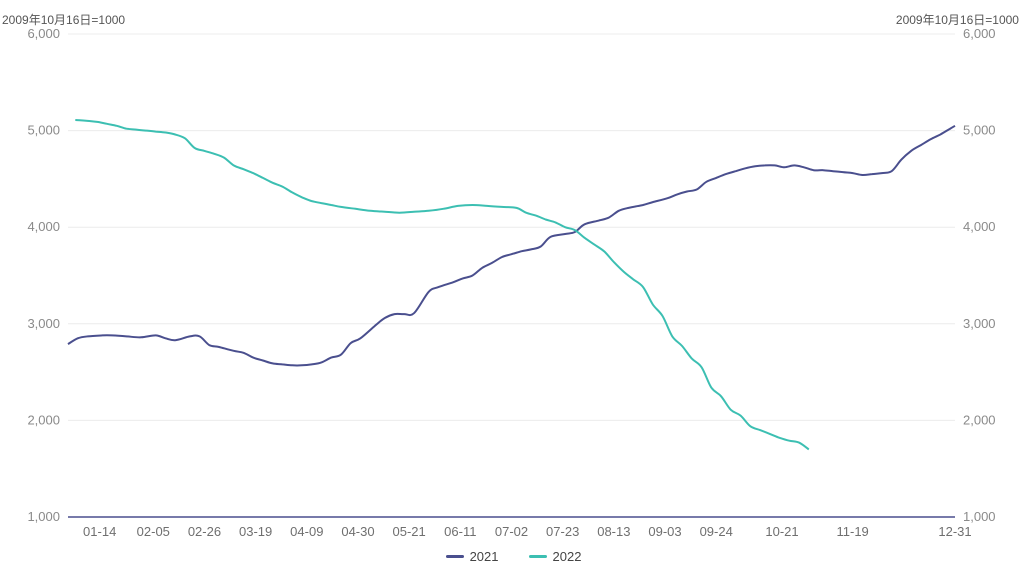  Describe the element at coordinates (954, 531) in the screenshot. I see `x-tick-label: 12-31` at that location.